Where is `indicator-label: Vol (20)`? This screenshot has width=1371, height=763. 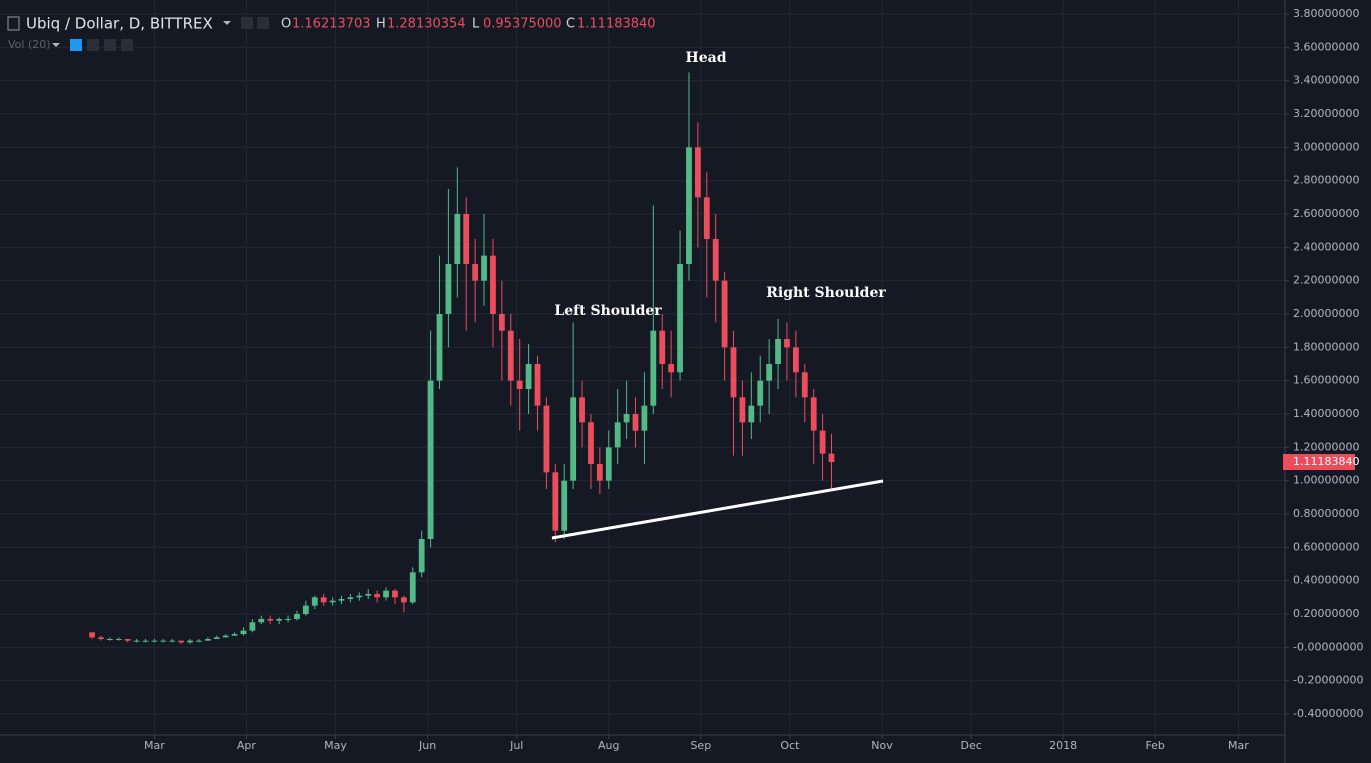
indicator-label: Vol (20) is located at coordinates (29, 44).